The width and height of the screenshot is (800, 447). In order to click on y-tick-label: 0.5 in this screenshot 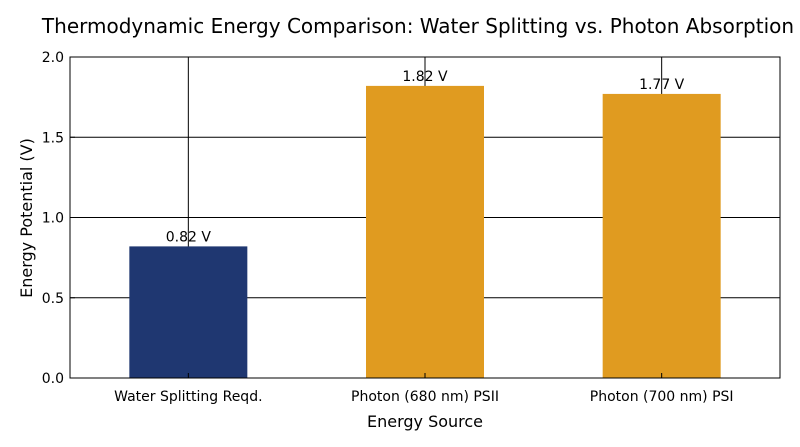, I will do `click(53, 299)`.